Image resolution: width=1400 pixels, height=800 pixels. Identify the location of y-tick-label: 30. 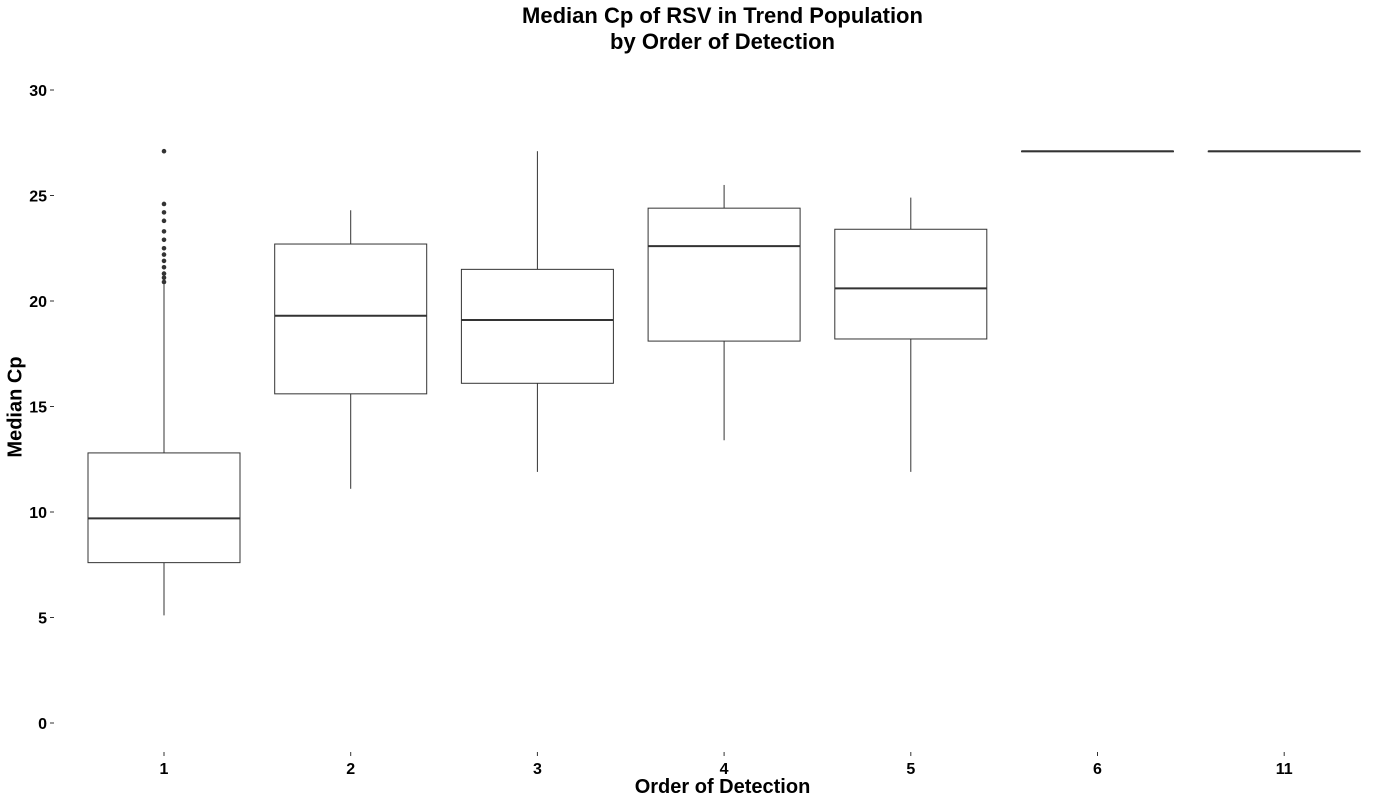
(38, 91).